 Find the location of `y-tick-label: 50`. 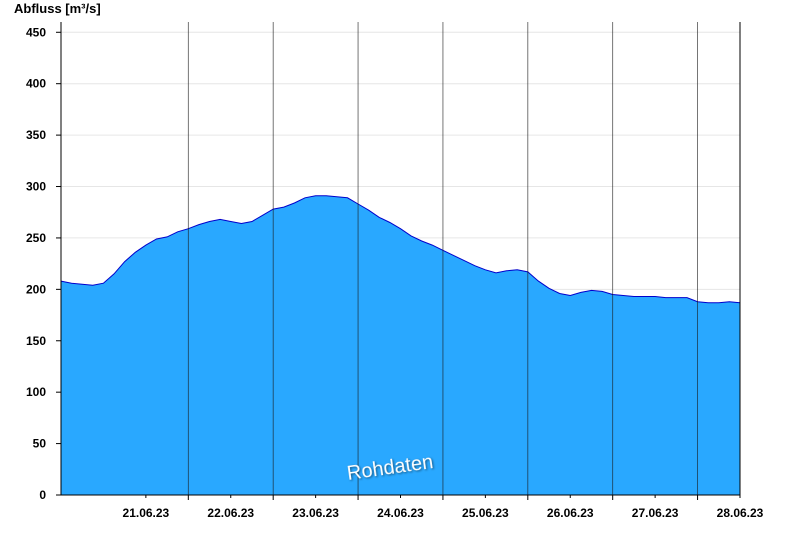

y-tick-label: 50 is located at coordinates (40, 444).